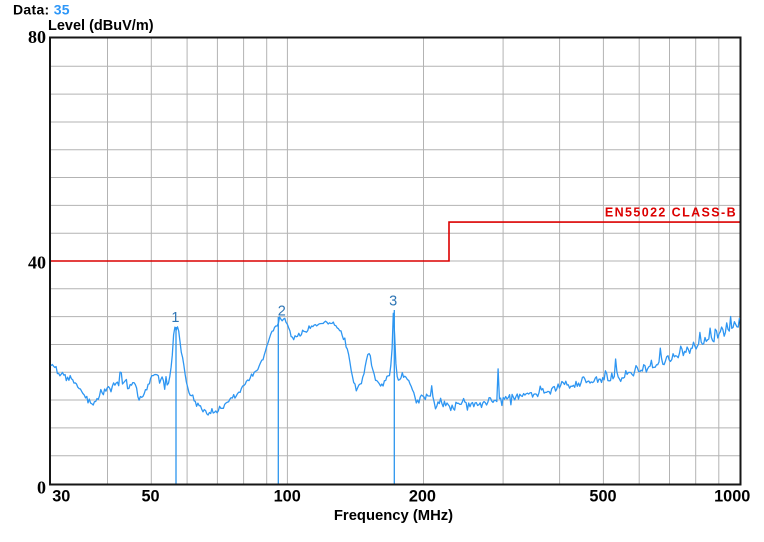  What do you see at coordinates (37, 262) in the screenshot?
I see `svg-text: 40` at bounding box center [37, 262].